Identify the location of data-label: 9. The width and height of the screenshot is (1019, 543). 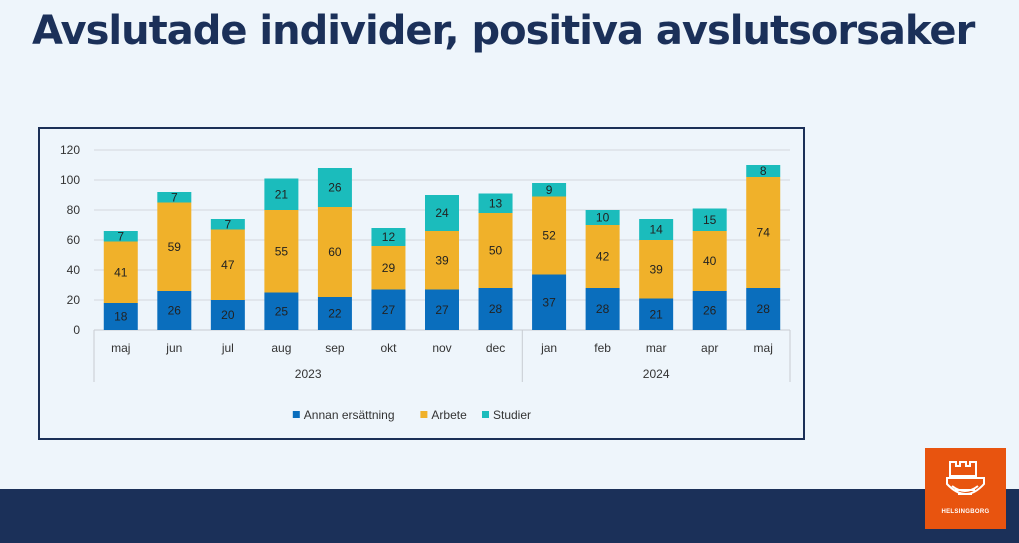
(549, 190).